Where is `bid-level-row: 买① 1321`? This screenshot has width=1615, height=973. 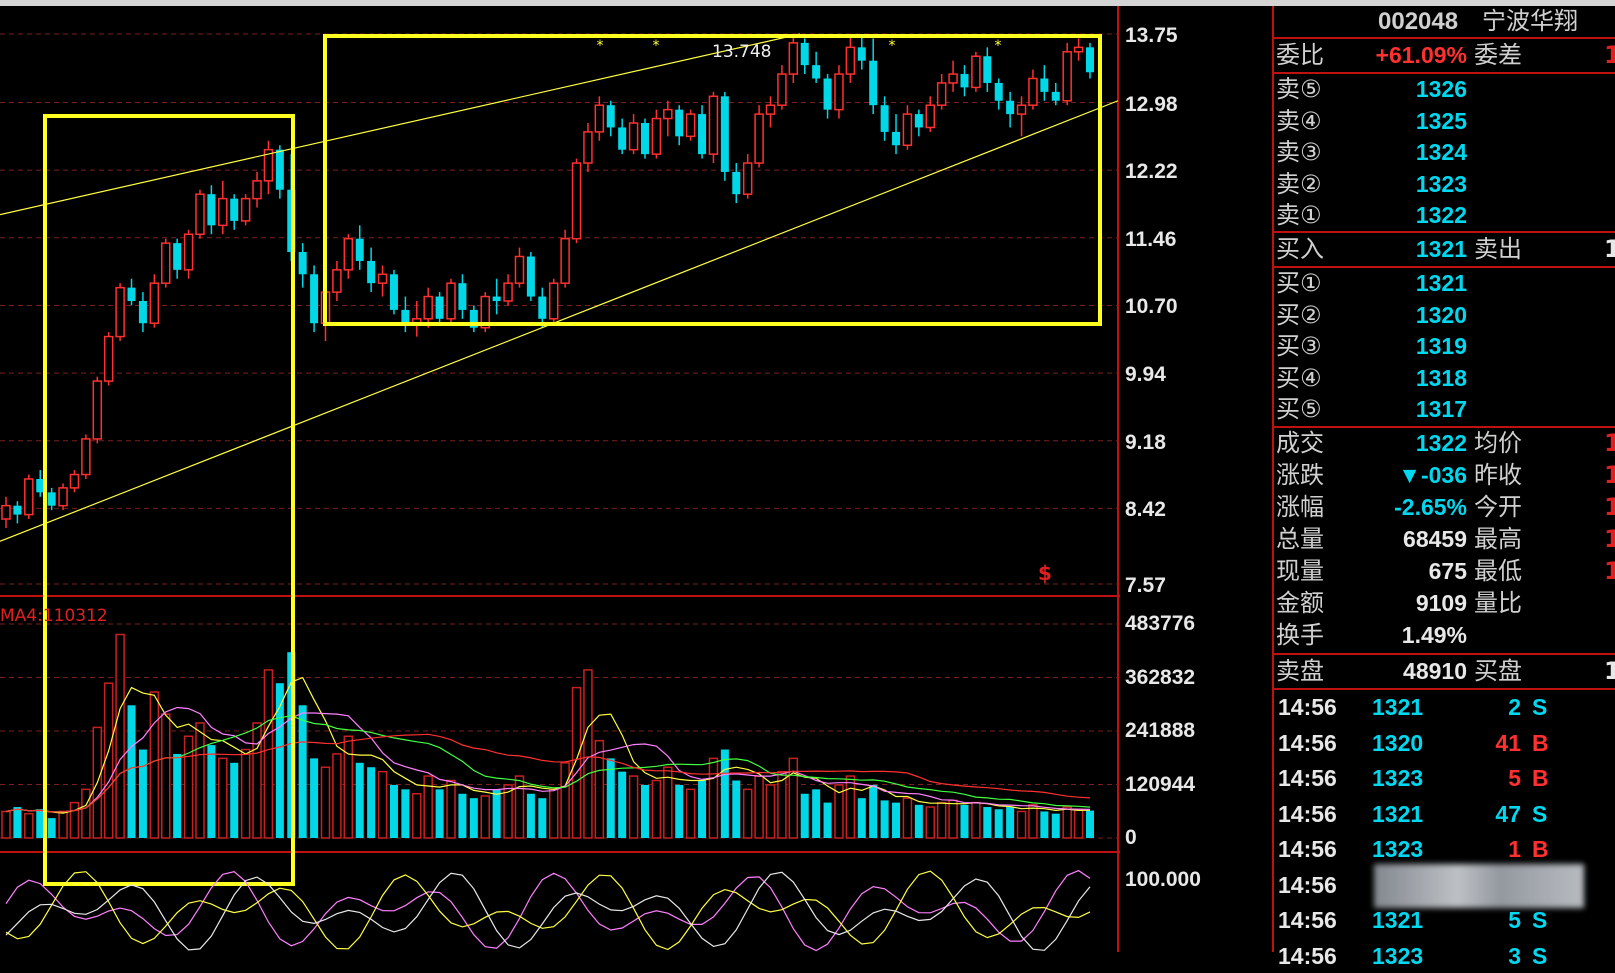
bid-level-row: 买① 1321 is located at coordinates (1444, 283).